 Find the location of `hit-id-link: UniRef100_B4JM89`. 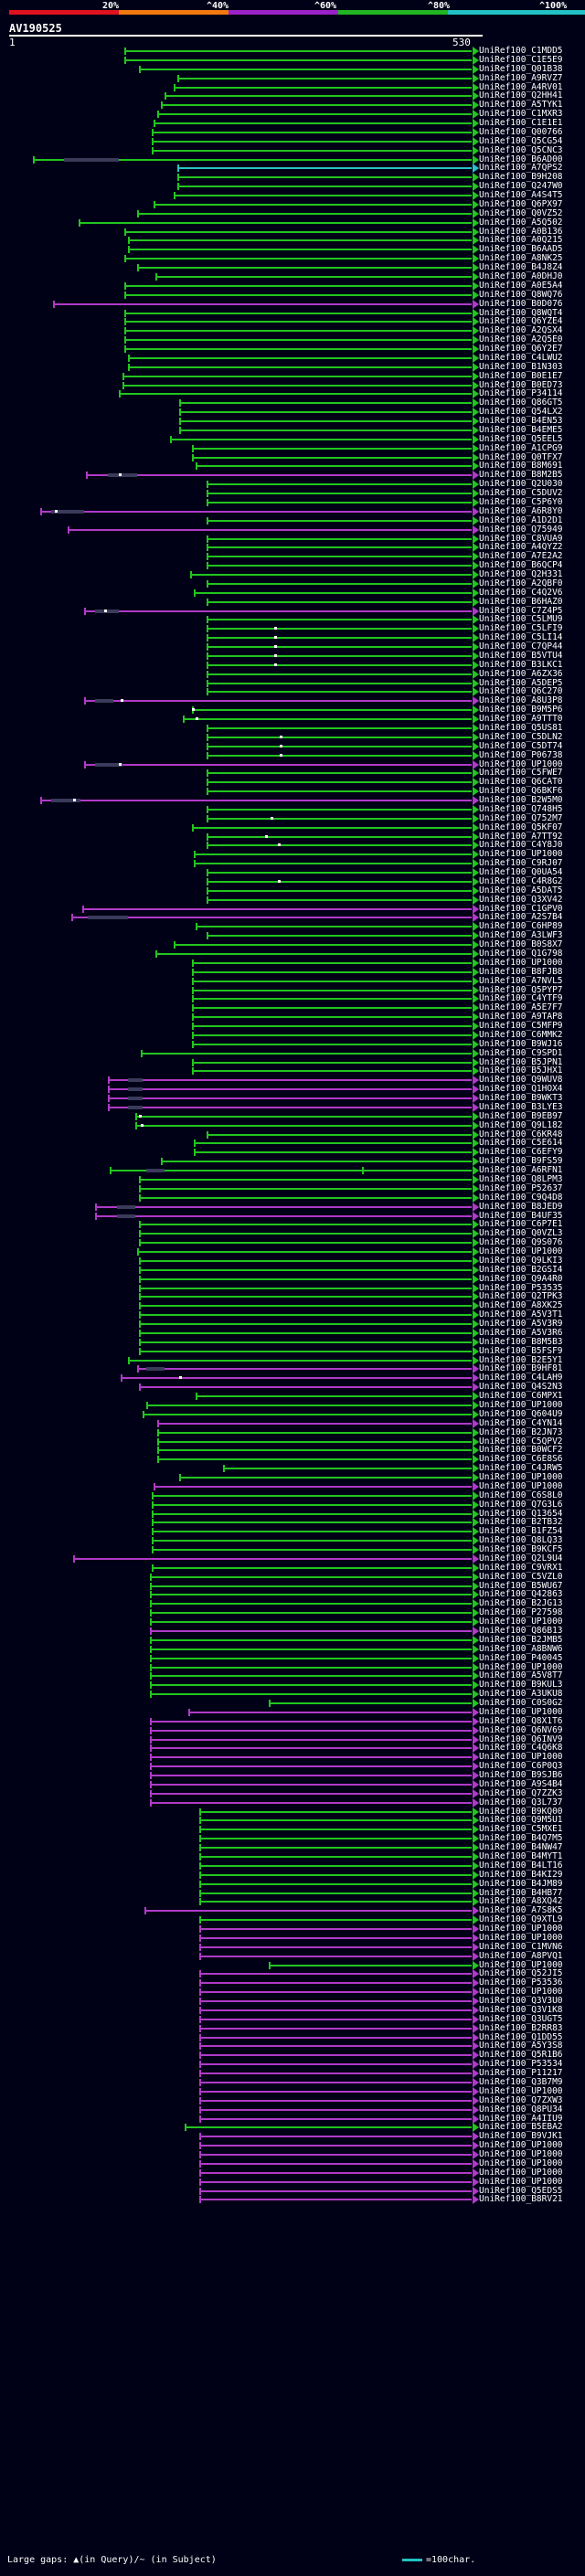

hit-id-link: UniRef100_B4JM89 is located at coordinates (521, 1884).